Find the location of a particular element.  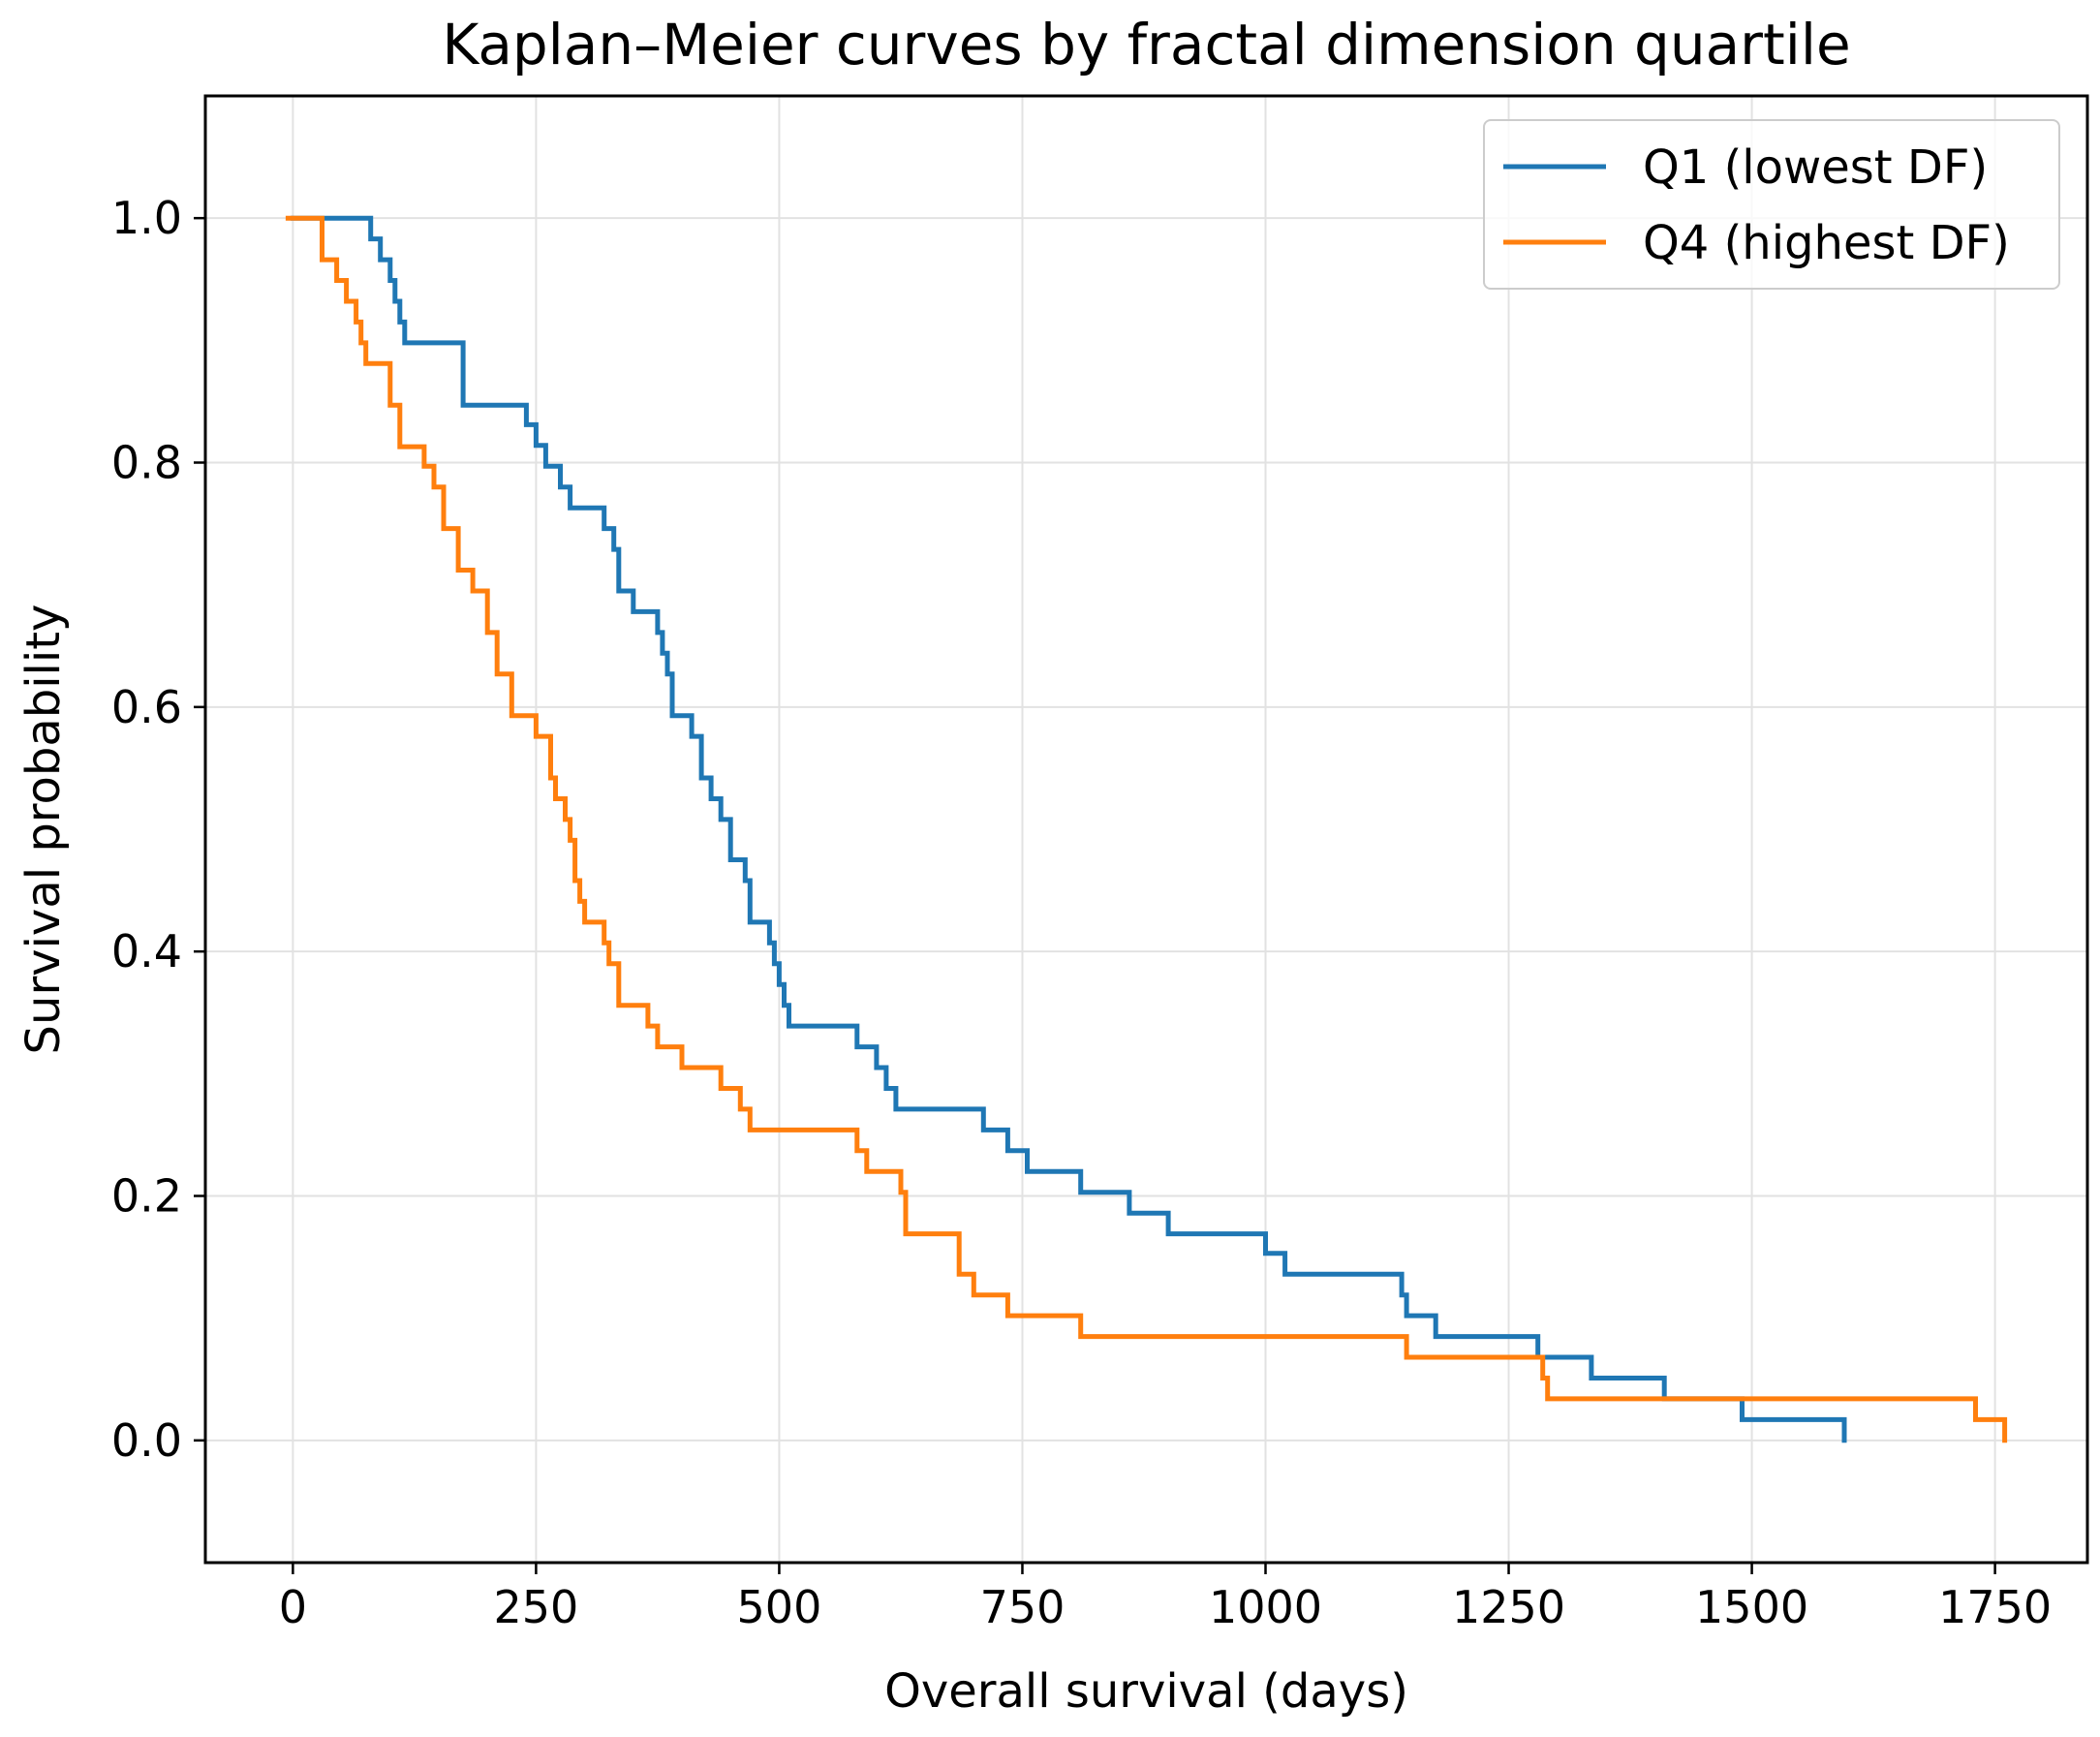

x-tick-label: 1000 is located at coordinates (1265, 1607).